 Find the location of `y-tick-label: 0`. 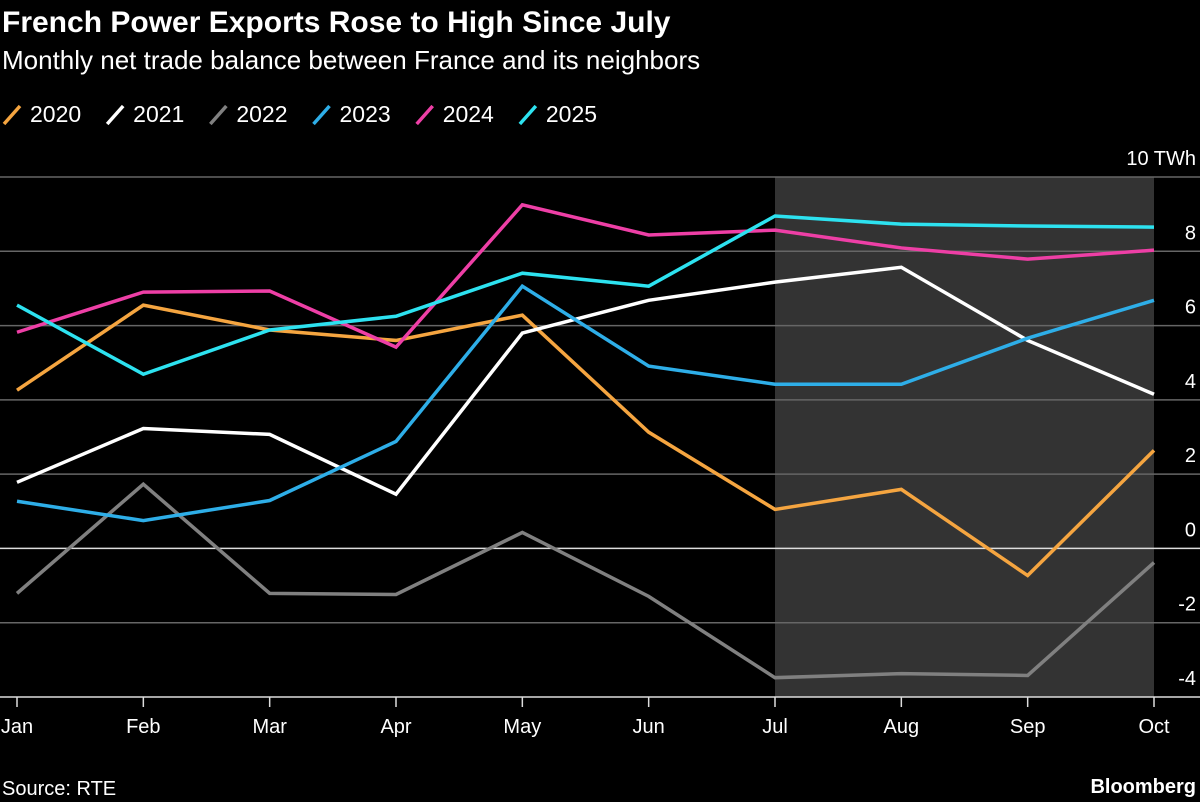

y-tick-label: 0 is located at coordinates (1190, 530).